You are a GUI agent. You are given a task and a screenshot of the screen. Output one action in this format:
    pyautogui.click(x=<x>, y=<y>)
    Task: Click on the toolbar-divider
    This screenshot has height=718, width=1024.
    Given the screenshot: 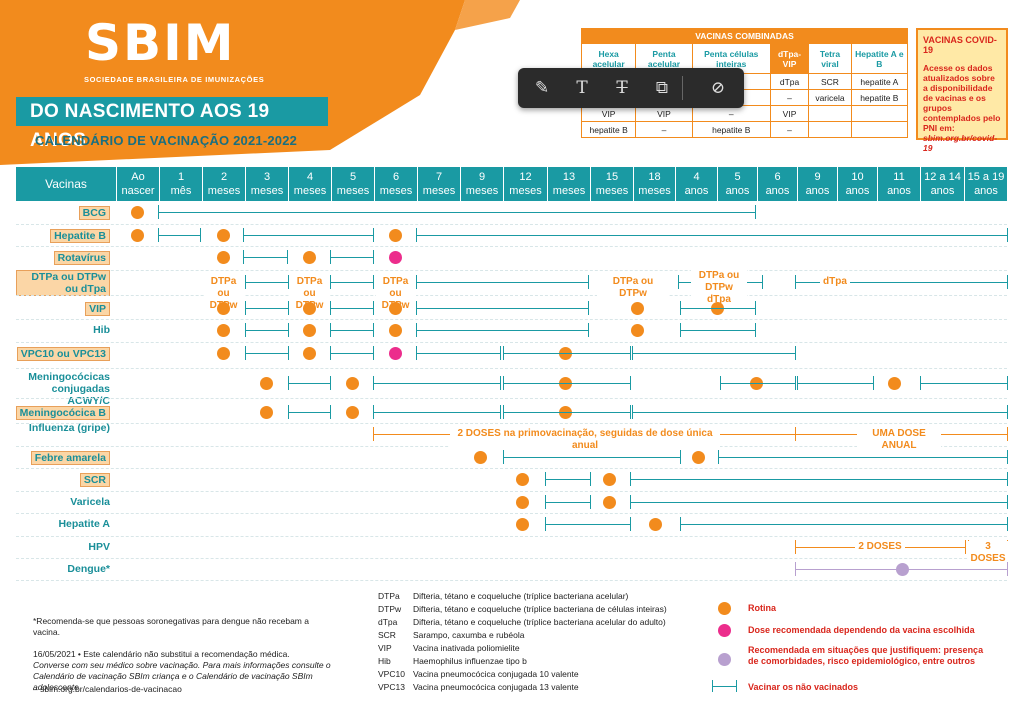 What is the action you would take?
    pyautogui.click(x=682, y=88)
    